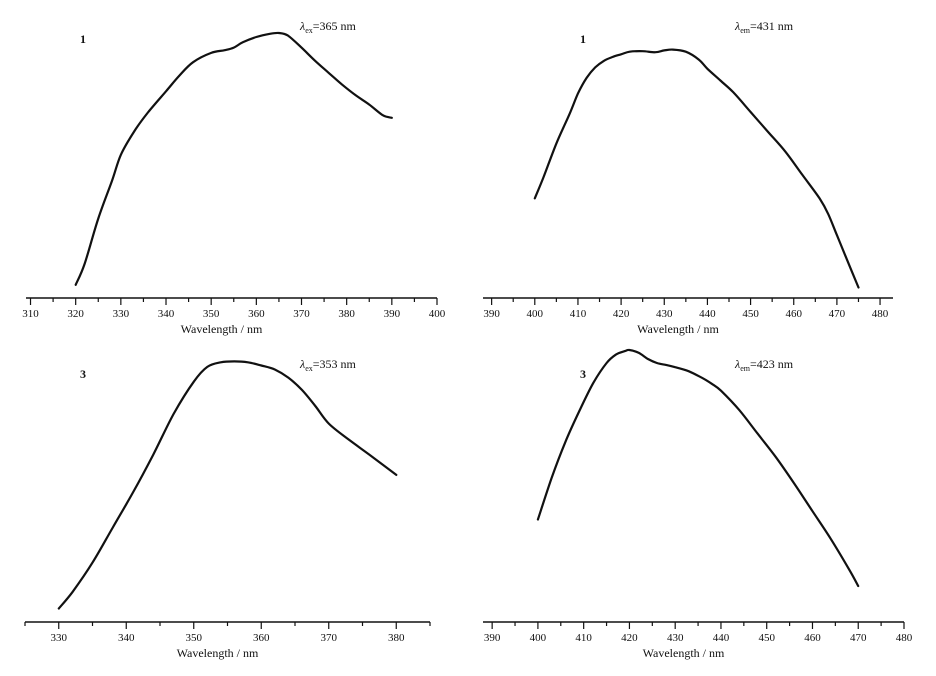  I want to click on wavelength-annotation: λem=431 nm, so click(764, 27).